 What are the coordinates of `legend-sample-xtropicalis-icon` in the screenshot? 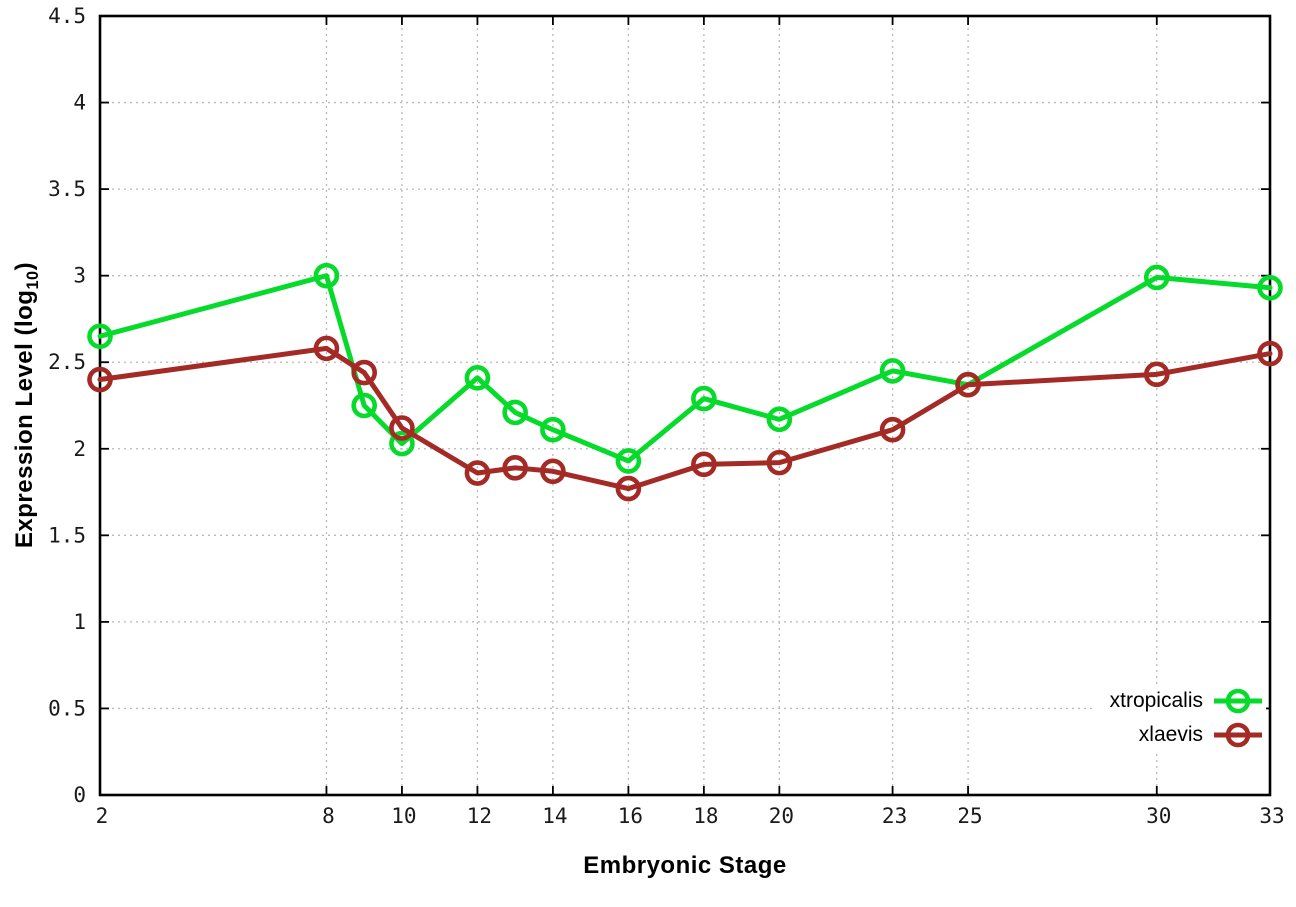 It's located at (1238, 701).